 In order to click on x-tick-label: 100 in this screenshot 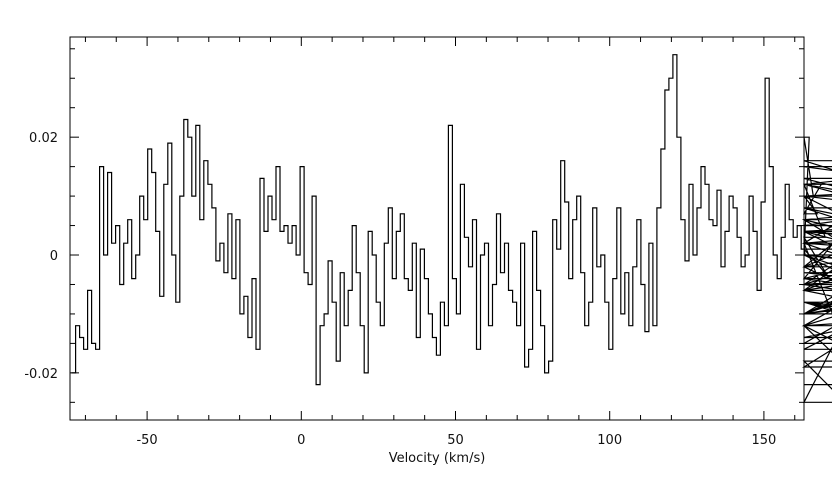, I will do `click(609, 440)`.